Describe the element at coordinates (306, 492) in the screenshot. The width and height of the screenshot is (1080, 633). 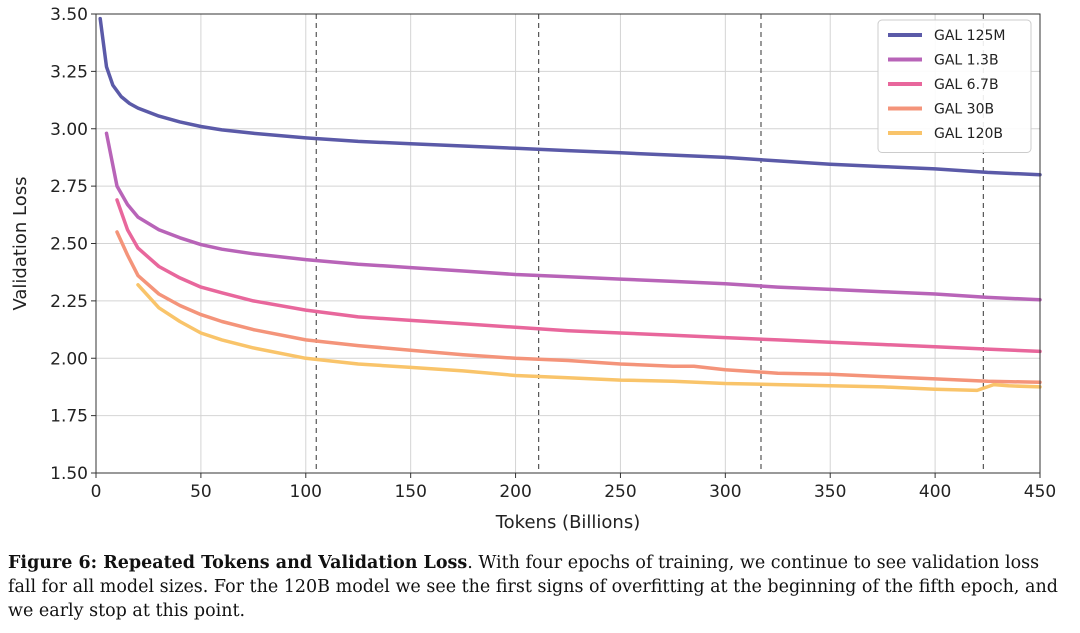
I see `x-tick-label: 100` at that location.